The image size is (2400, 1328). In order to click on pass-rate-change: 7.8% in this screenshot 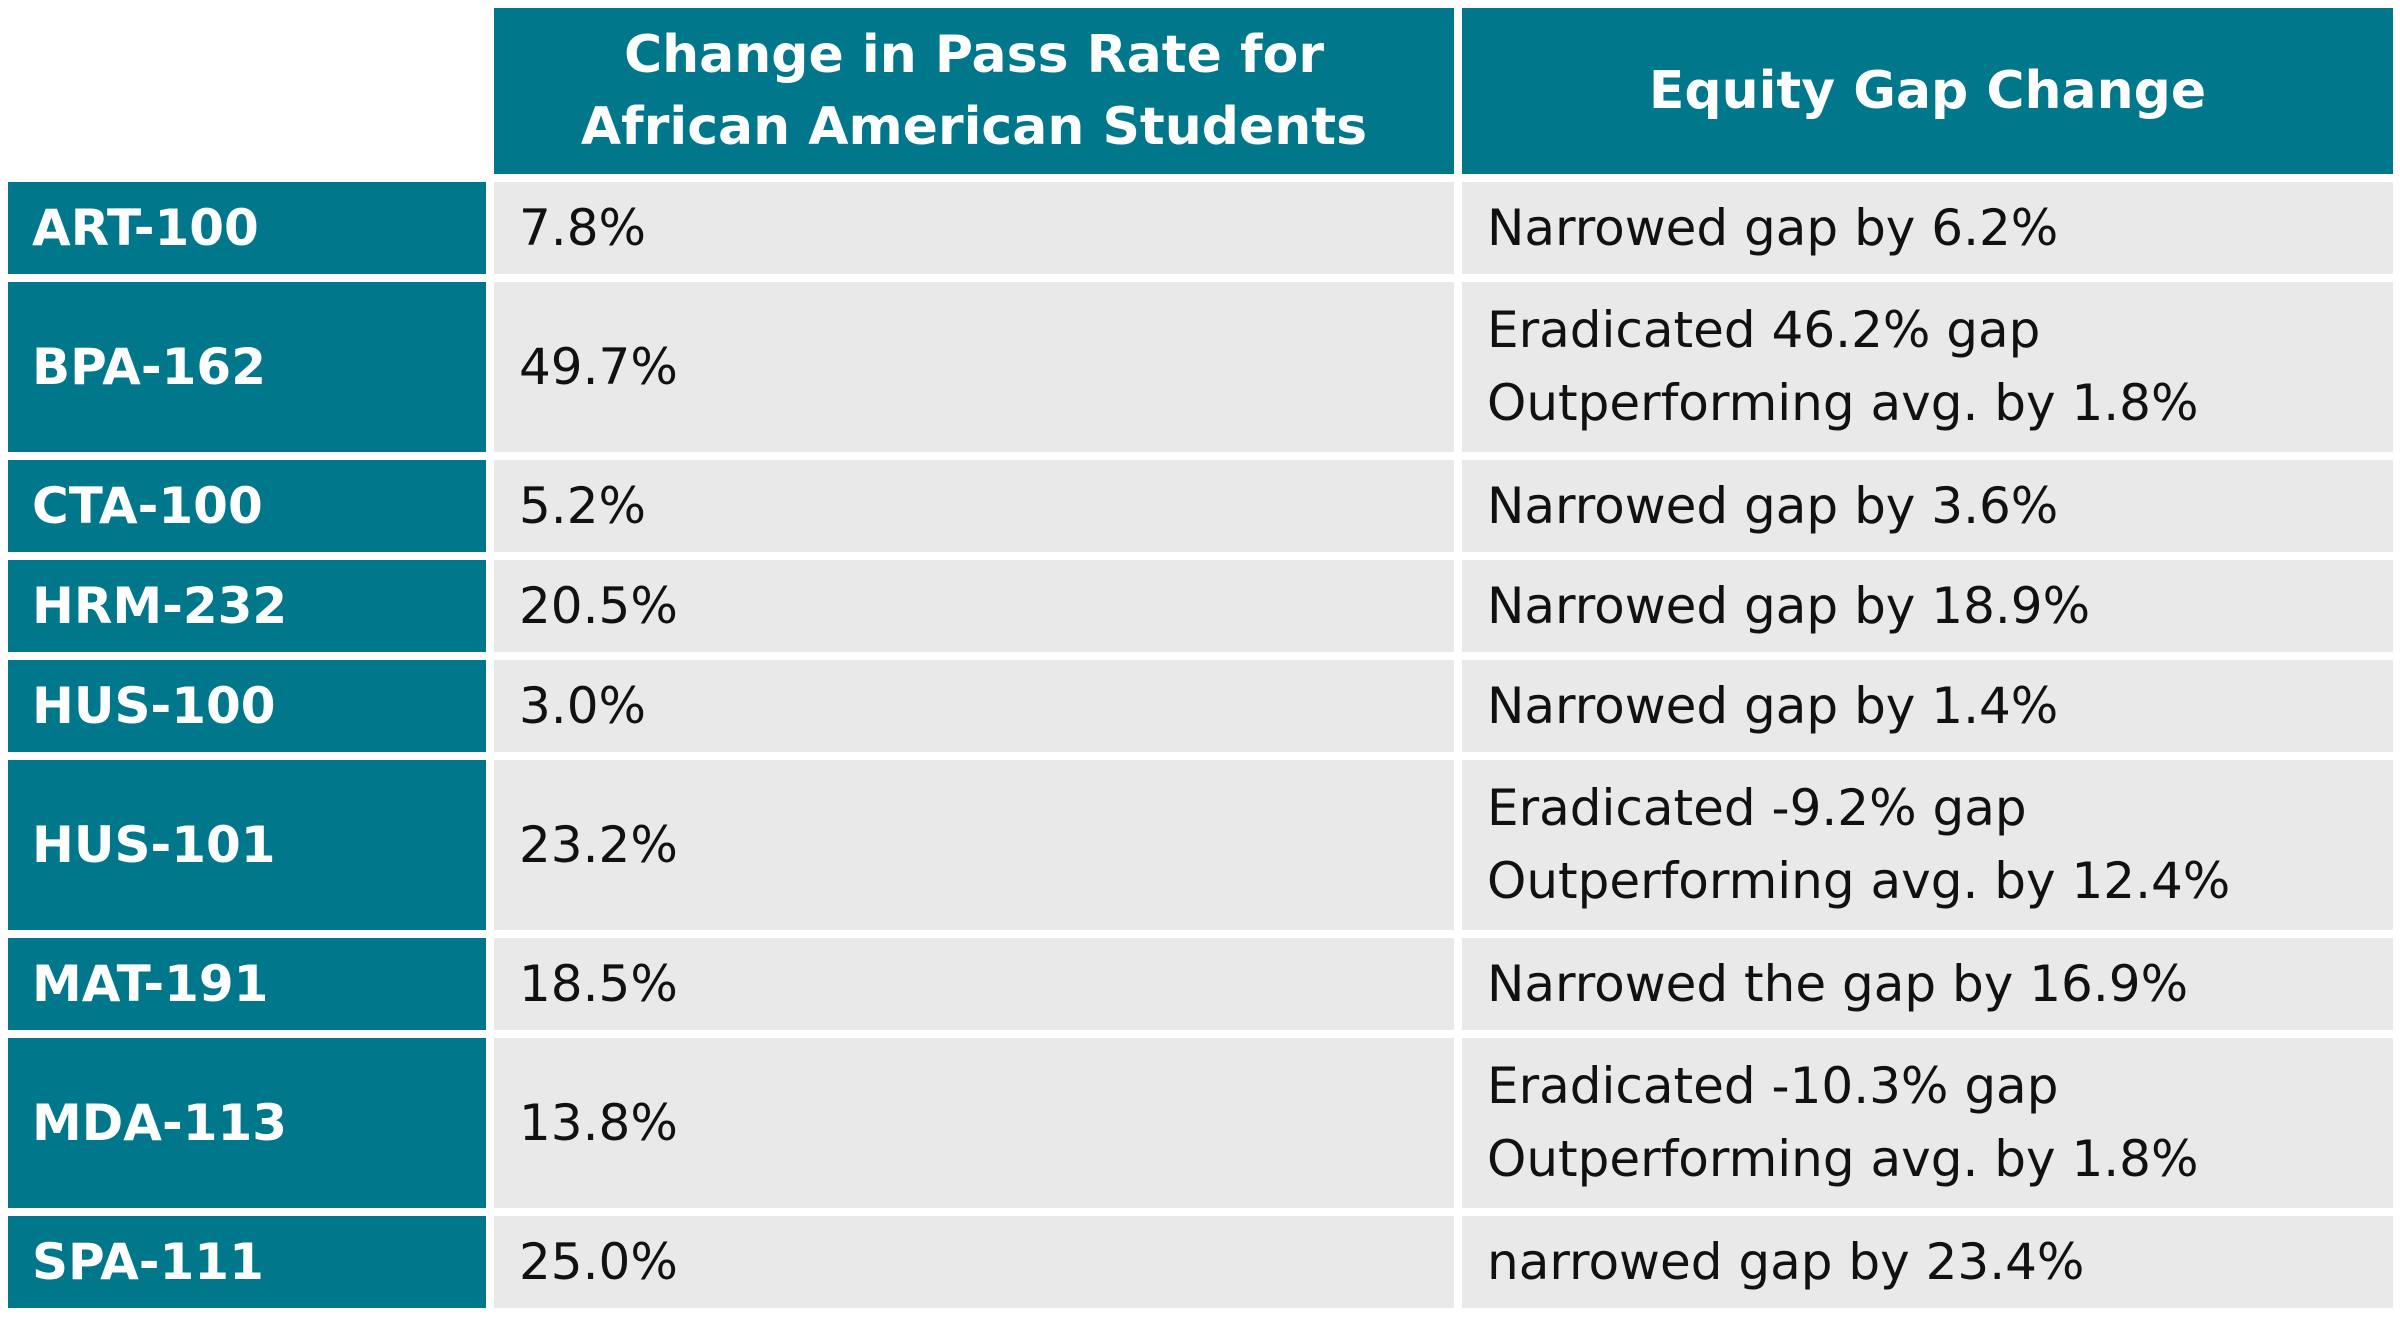, I will do `click(974, 228)`.